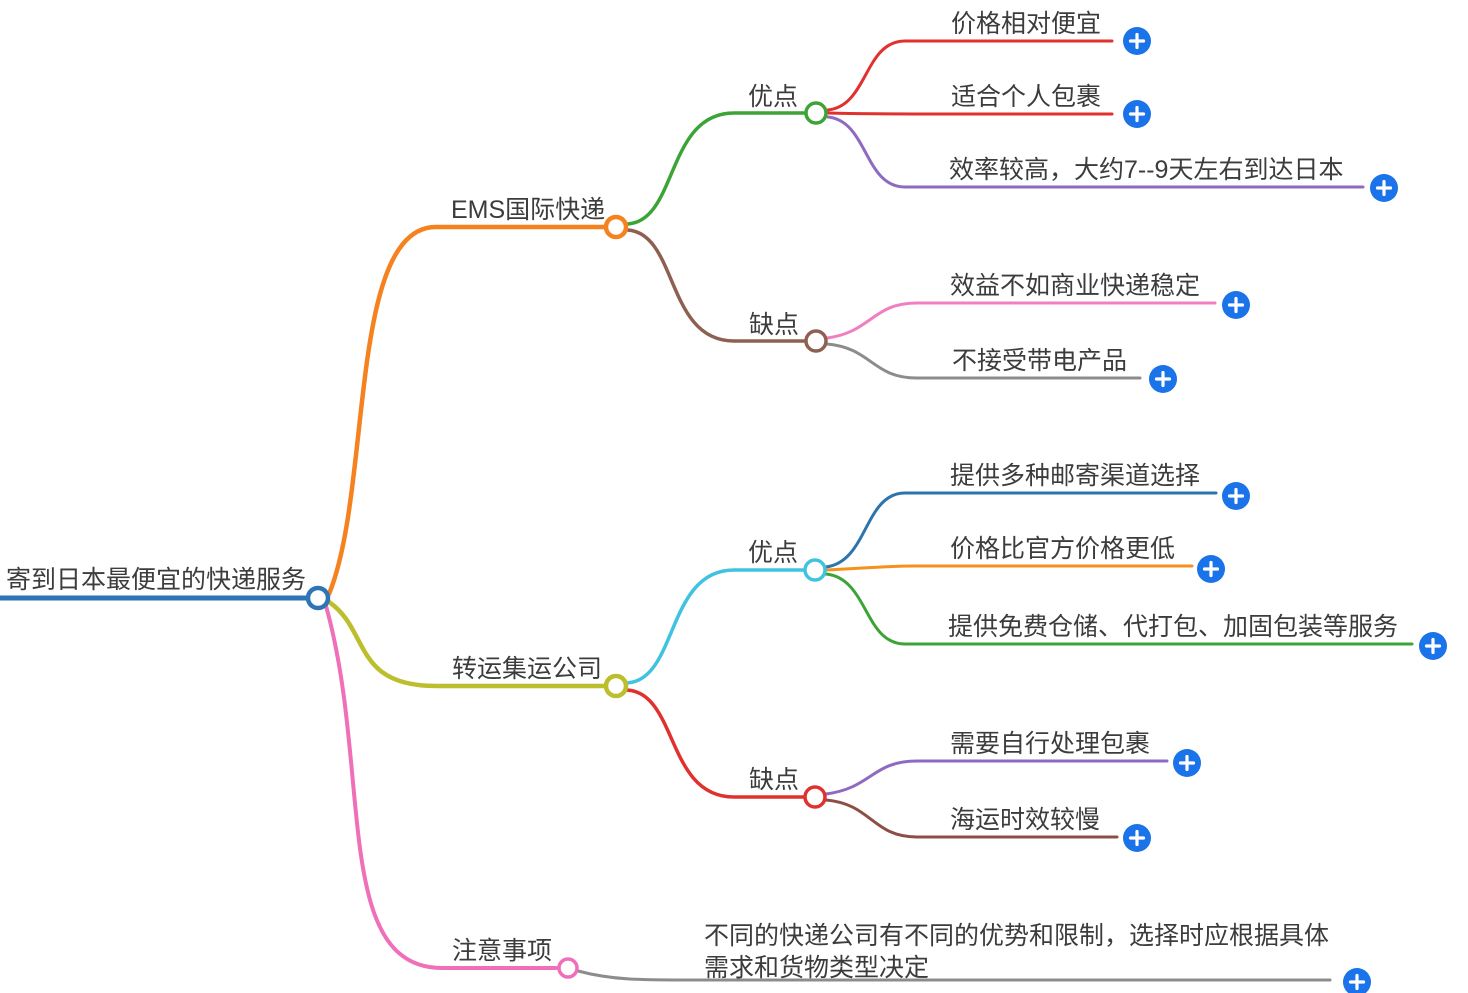 This screenshot has width=1468, height=993. What do you see at coordinates (774, 325) in the screenshot?
I see `ems-cons-node-label: 缺点` at bounding box center [774, 325].